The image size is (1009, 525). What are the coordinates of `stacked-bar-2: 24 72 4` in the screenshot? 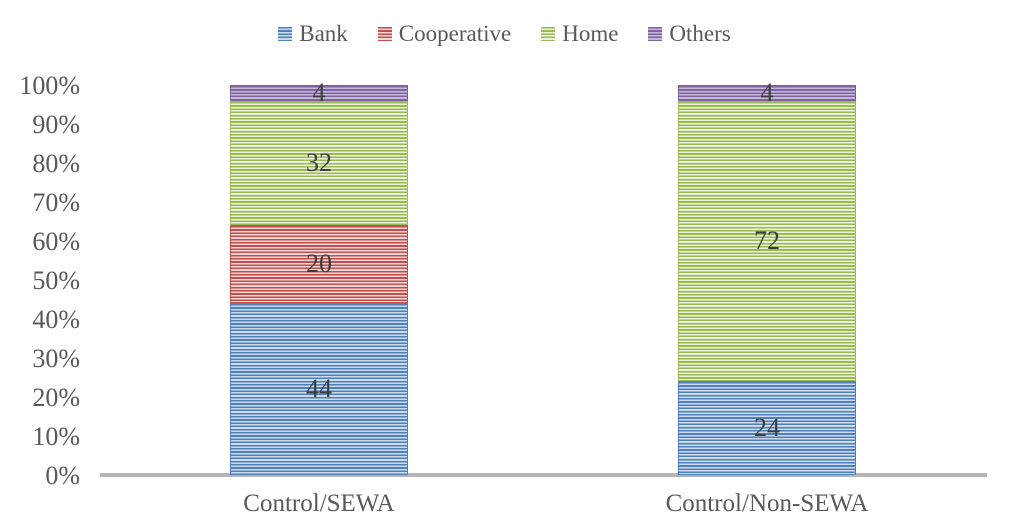 It's located at (767, 277).